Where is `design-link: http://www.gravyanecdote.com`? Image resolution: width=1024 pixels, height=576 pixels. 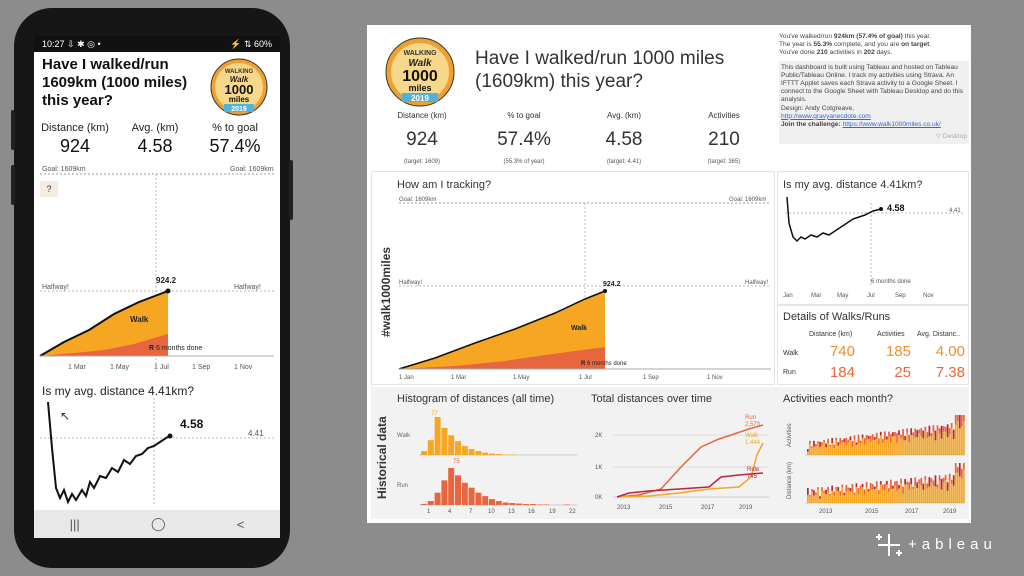
design-link: http://www.gravyanecdote.com is located at coordinates (826, 116).